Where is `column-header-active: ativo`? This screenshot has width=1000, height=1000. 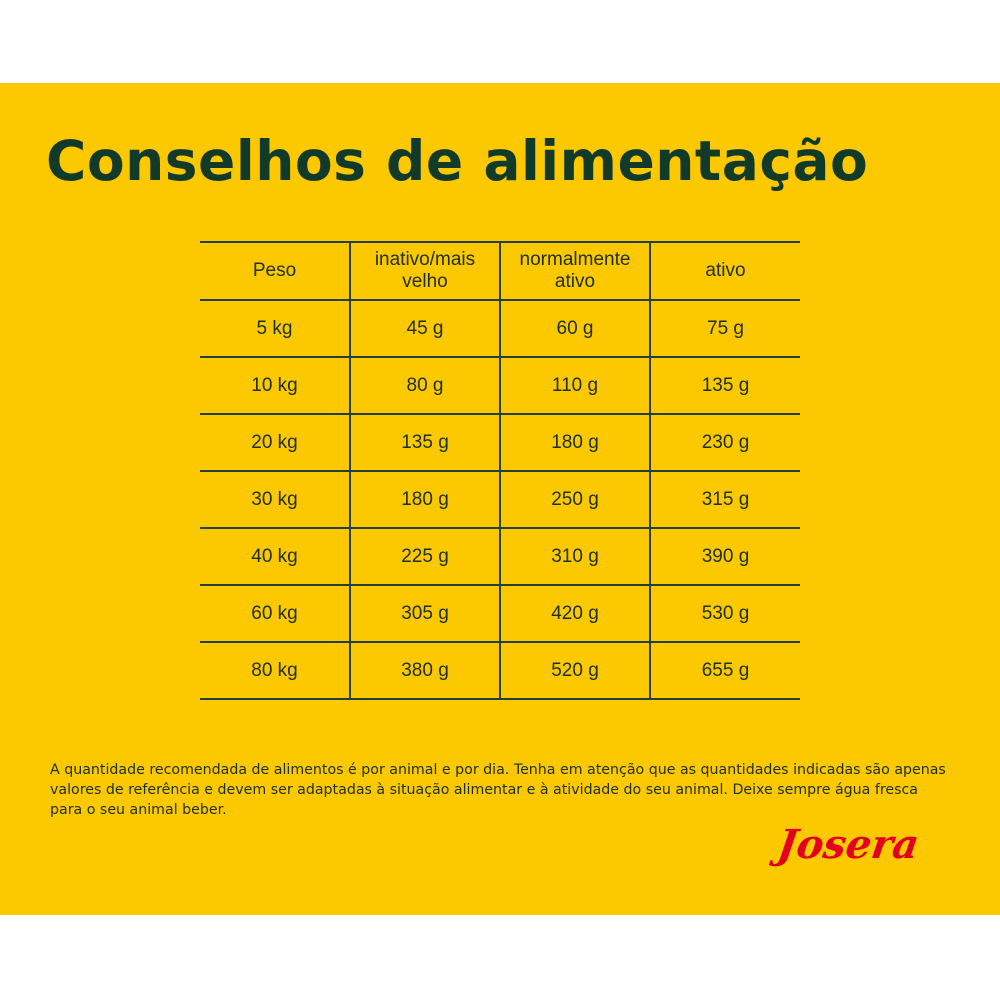
column-header-active: ativo is located at coordinates (724, 271).